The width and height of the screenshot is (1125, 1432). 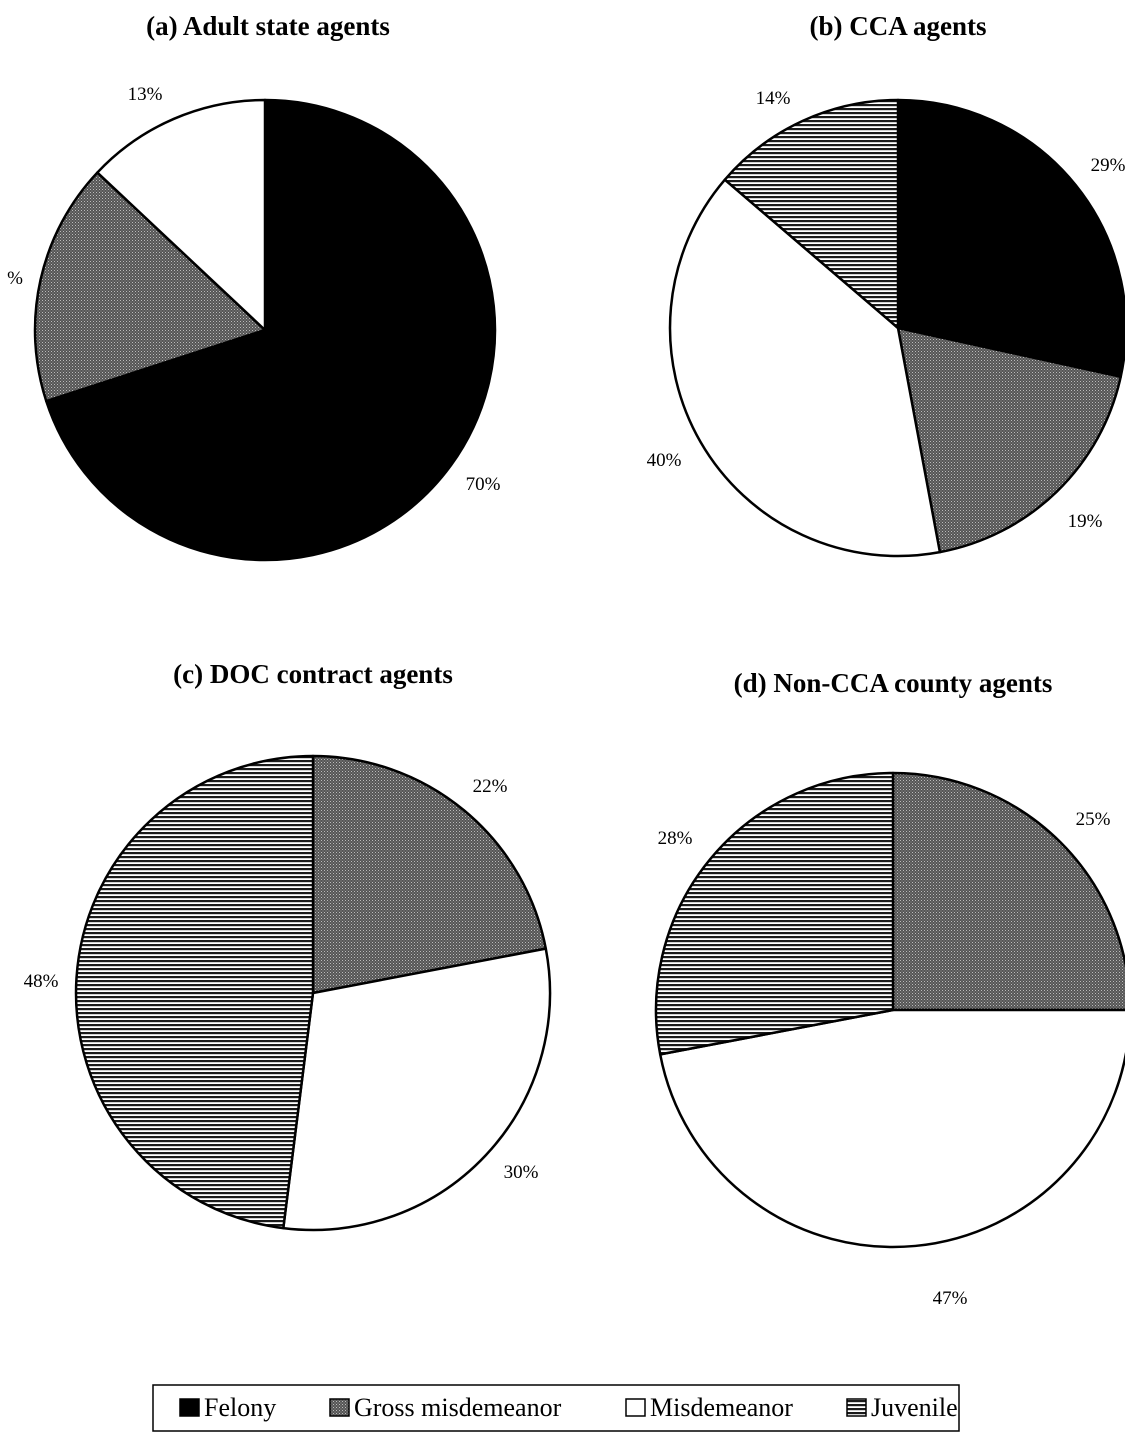 What do you see at coordinates (15, 278) in the screenshot?
I see `slice-label-gross-misdemeanor: %` at bounding box center [15, 278].